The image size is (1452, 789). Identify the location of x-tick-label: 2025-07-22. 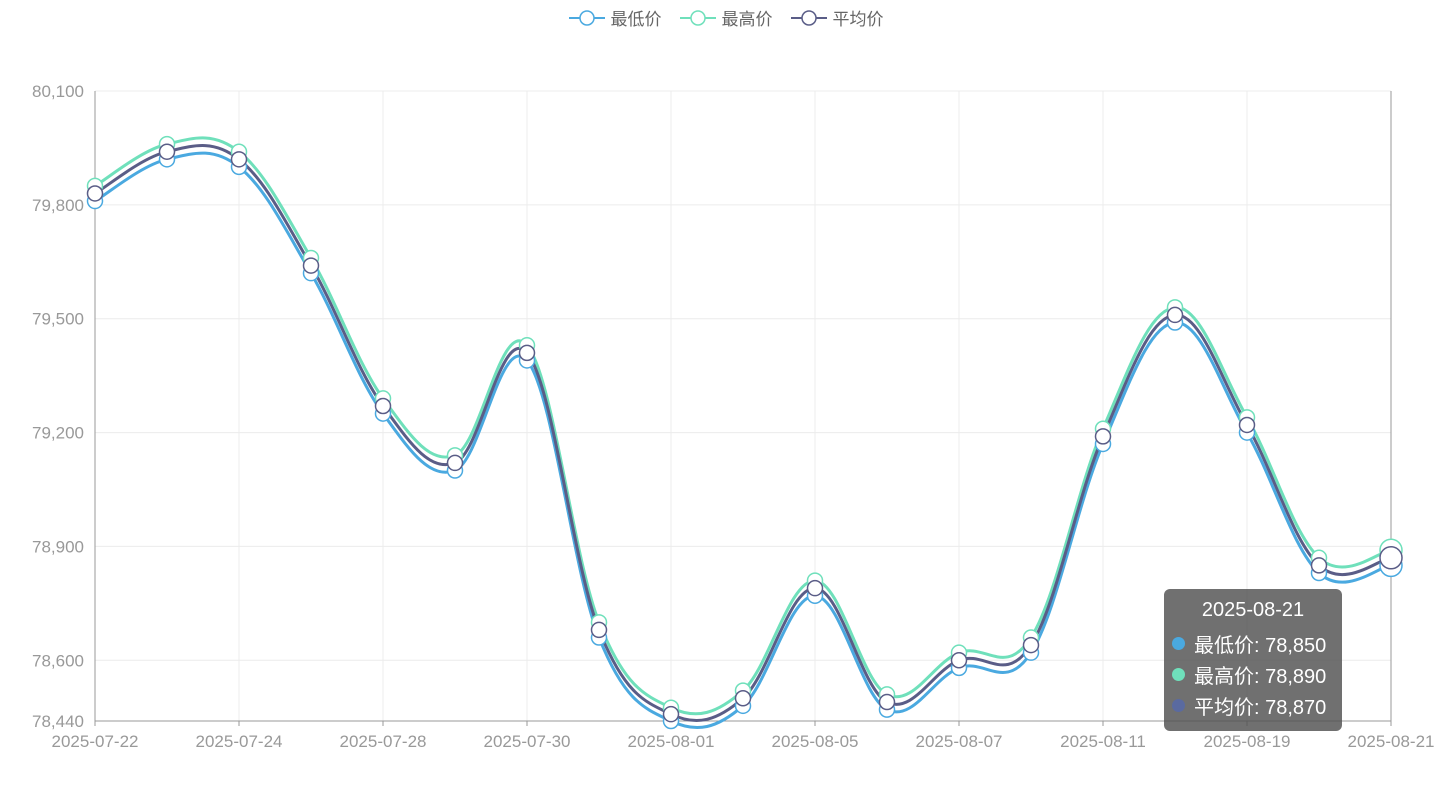
(95, 741).